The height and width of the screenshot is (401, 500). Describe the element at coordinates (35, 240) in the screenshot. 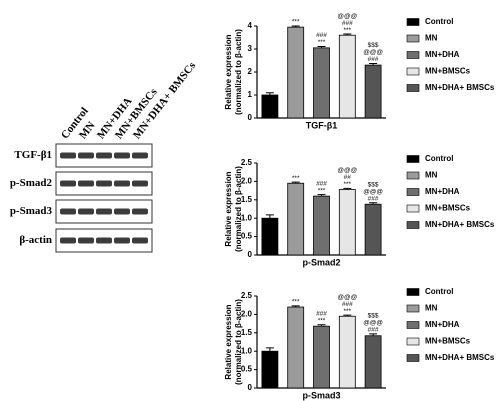

I see `protein-label: β-actin` at that location.